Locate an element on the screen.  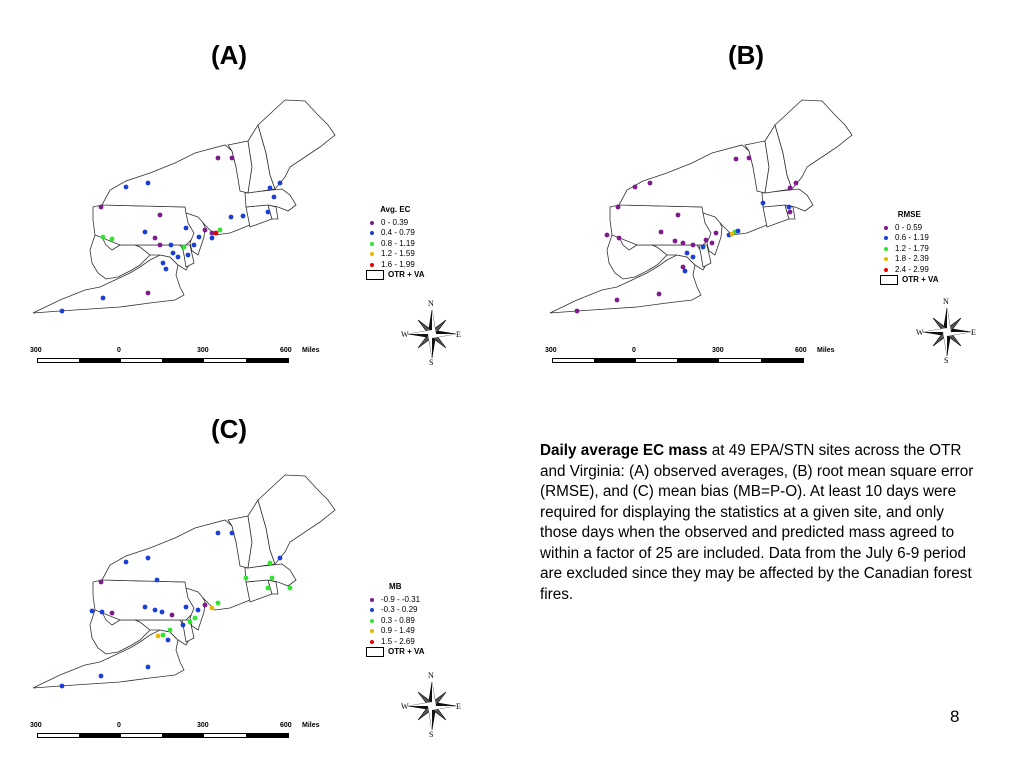
legend-item: 0.3 - 0.89 is located at coordinates (395, 621).